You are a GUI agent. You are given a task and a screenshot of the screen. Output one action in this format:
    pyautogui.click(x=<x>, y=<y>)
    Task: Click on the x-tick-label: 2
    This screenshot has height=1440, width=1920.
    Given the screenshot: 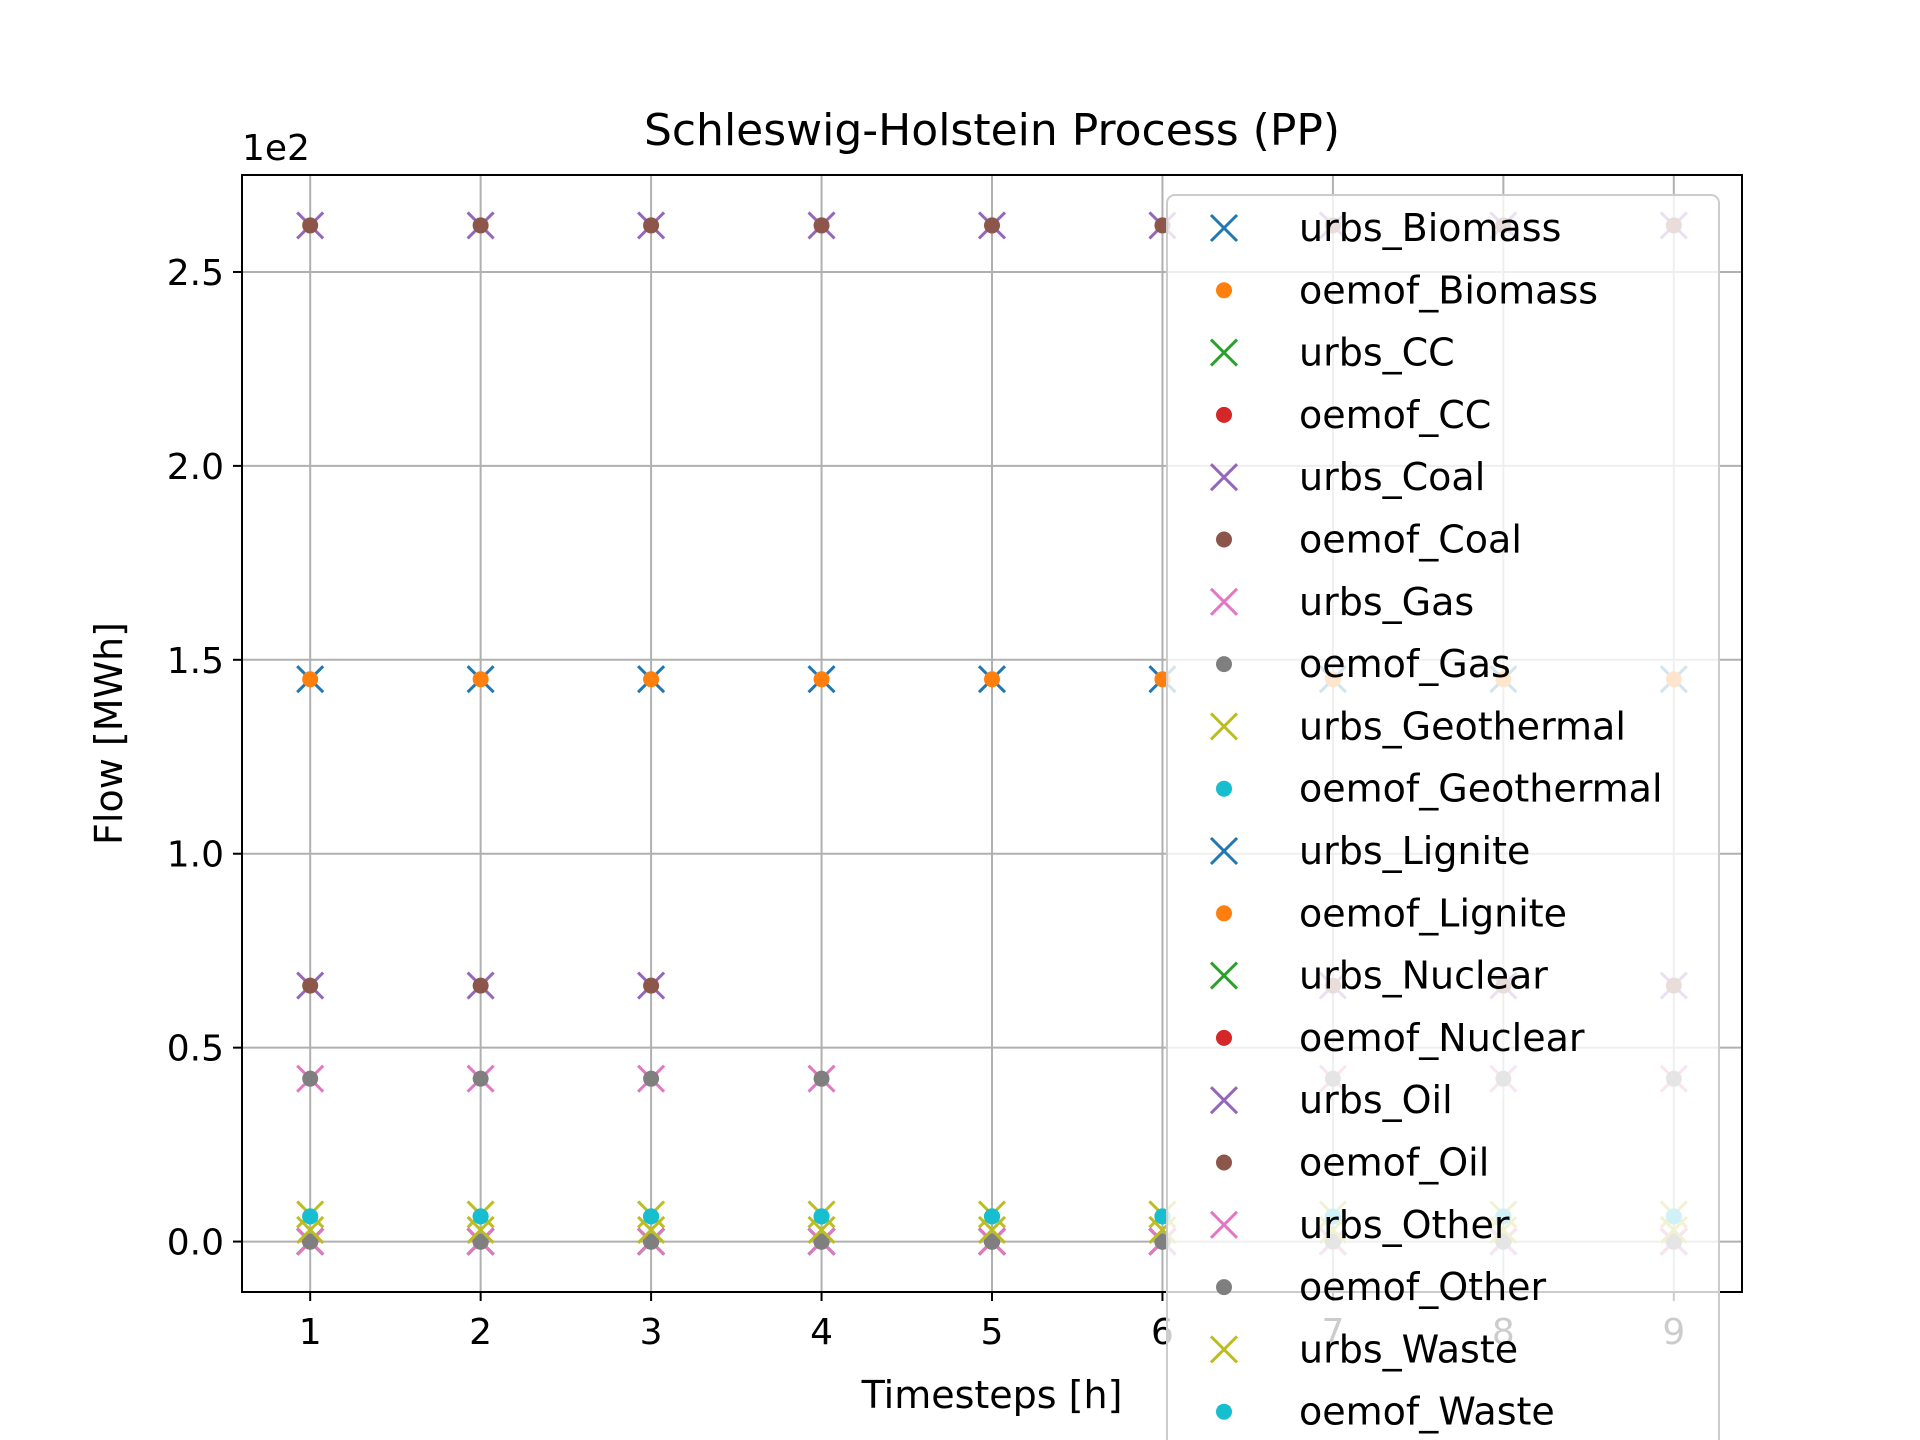 What is the action you would take?
    pyautogui.click(x=480, y=1332)
    